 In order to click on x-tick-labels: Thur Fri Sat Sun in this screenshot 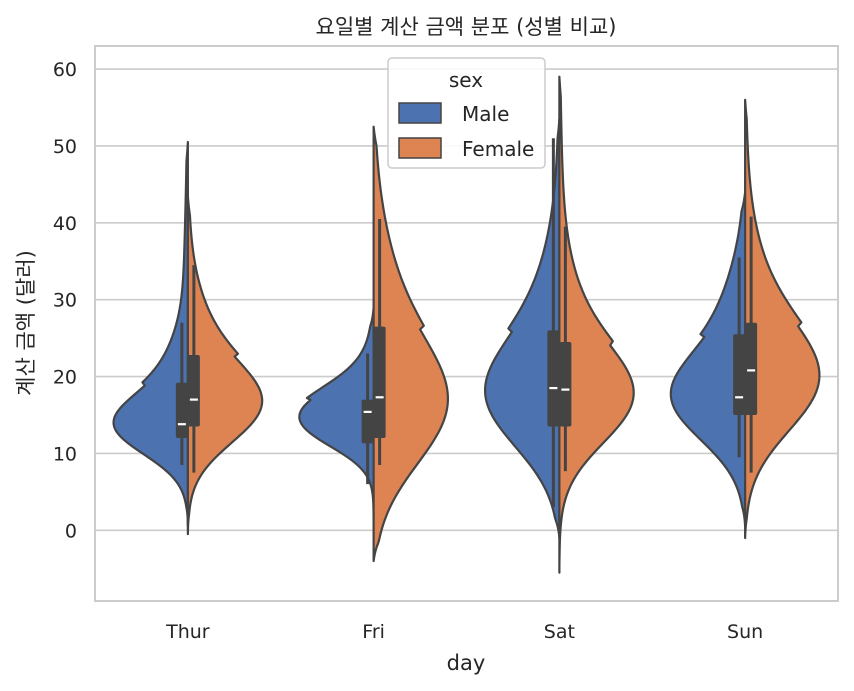, I will do `click(464, 632)`.